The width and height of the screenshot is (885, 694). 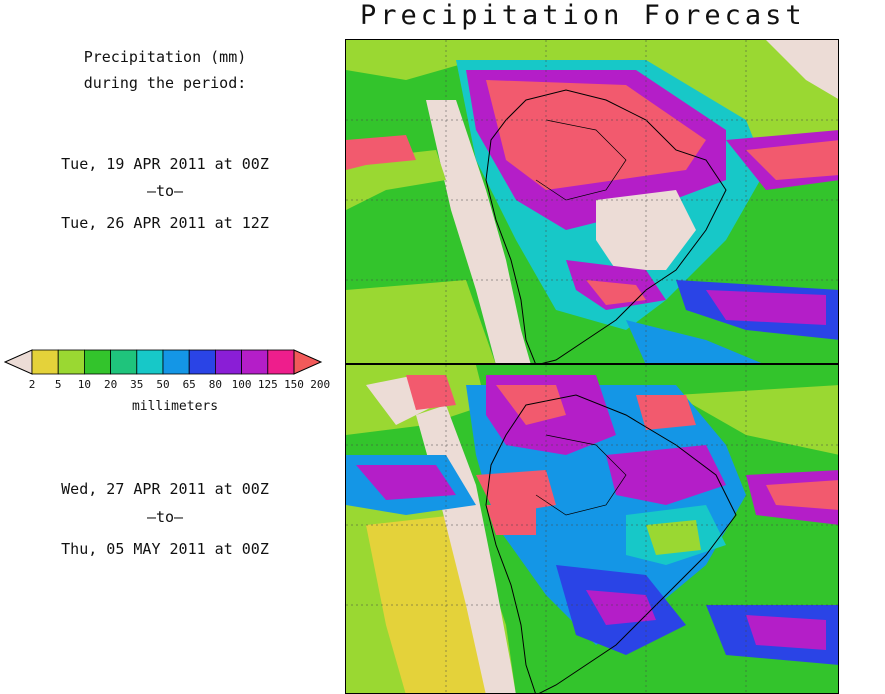 I want to click on period1-start: Tue, 19 APR 2011 at 00Z, so click(x=165, y=164).